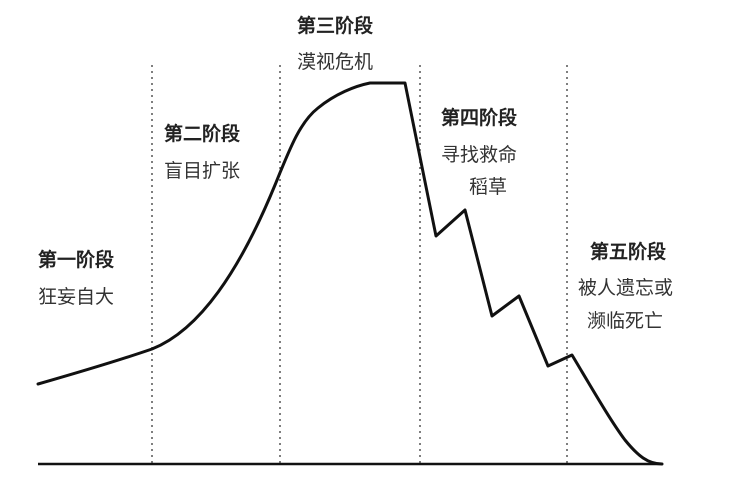  What do you see at coordinates (76, 259) in the screenshot?
I see `stage-1-title: 第一阶段` at bounding box center [76, 259].